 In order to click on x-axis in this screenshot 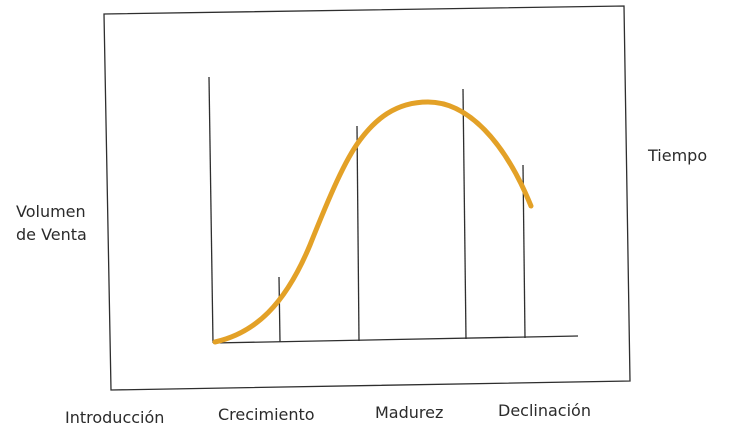, I will do `click(395, 339)`.